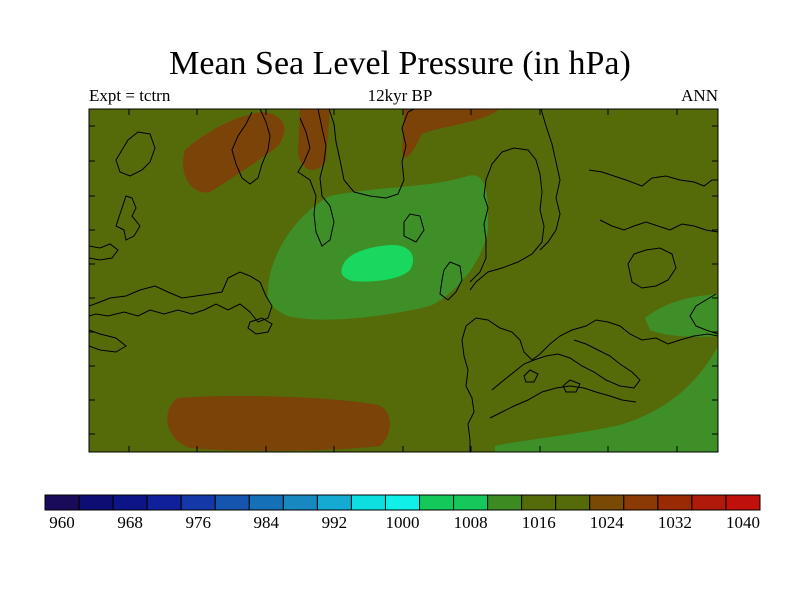 The height and width of the screenshot is (600, 800). What do you see at coordinates (471, 522) in the screenshot?
I see `colorbar-tick-label: 1008` at bounding box center [471, 522].